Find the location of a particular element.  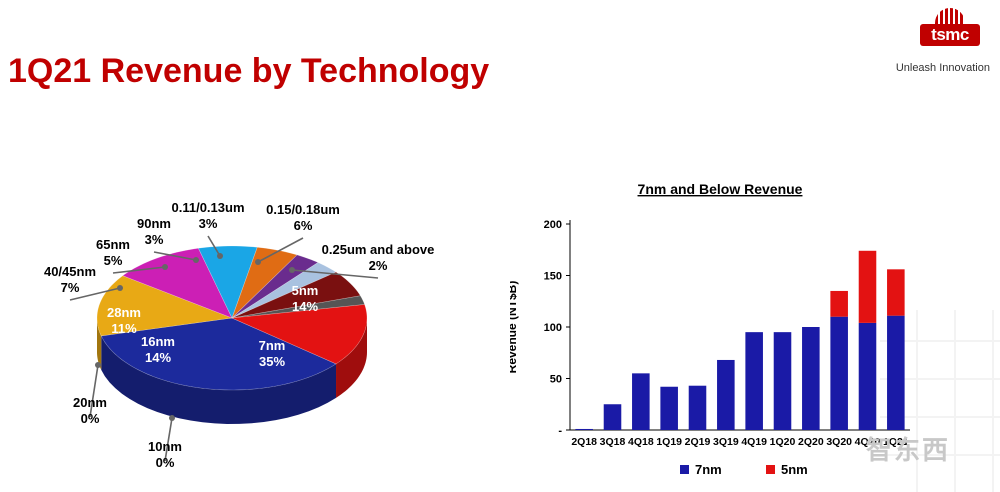

legend-label: 7nm is located at coordinates (708, 469).